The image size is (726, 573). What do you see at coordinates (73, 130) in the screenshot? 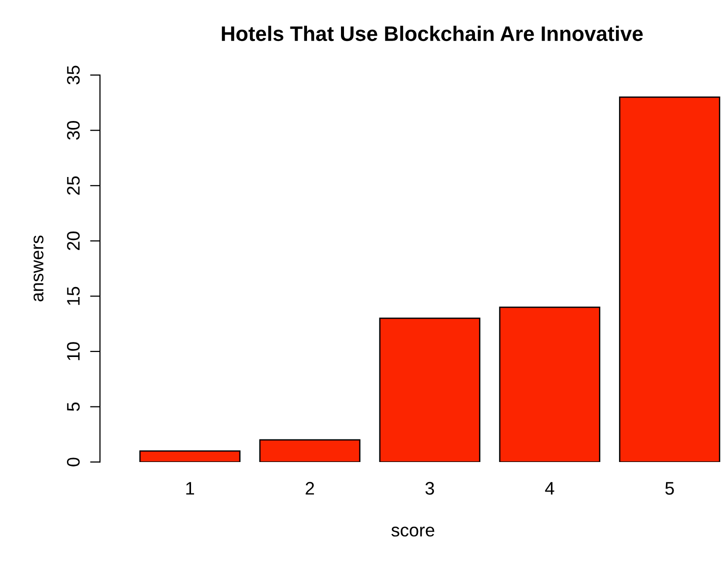
I see `y-tick-label: 30` at bounding box center [73, 130].